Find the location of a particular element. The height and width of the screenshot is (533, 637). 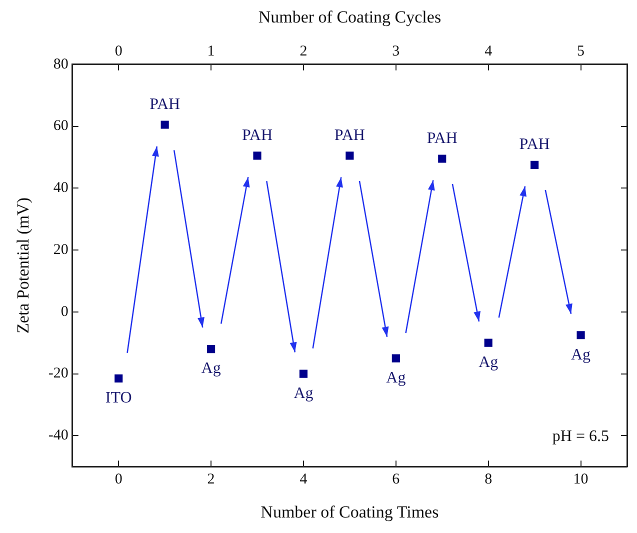

x-tick-label: 0 is located at coordinates (118, 480).